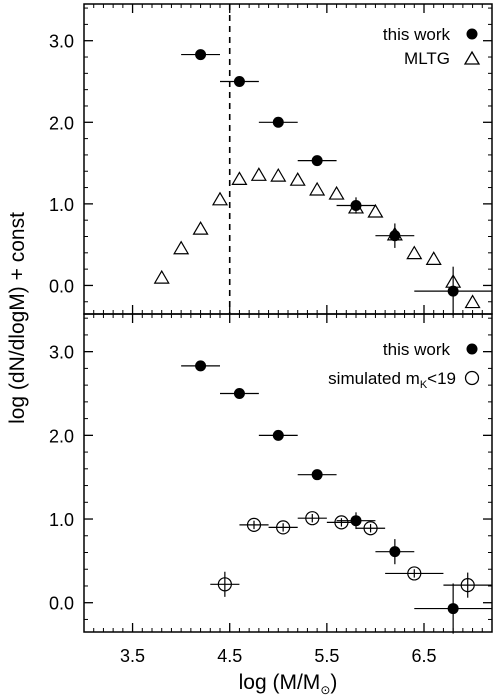  What do you see at coordinates (61, 353) in the screenshot?
I see `bottom-y-tick-label: 3.0` at bounding box center [61, 353].